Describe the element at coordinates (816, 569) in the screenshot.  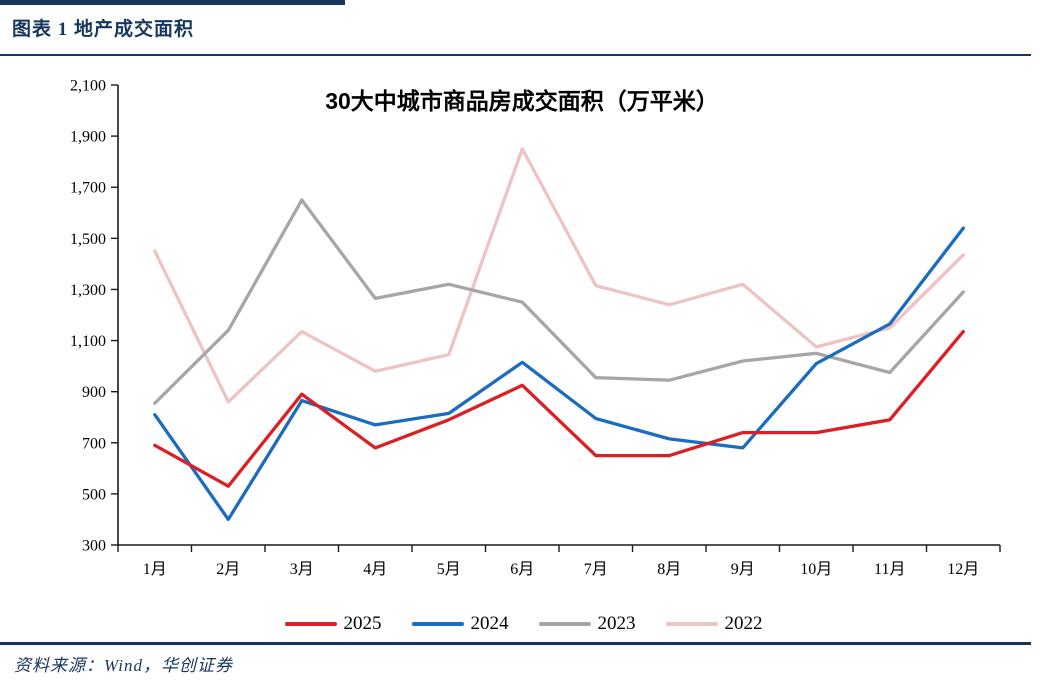
I see `x-tick-label: 10月` at that location.